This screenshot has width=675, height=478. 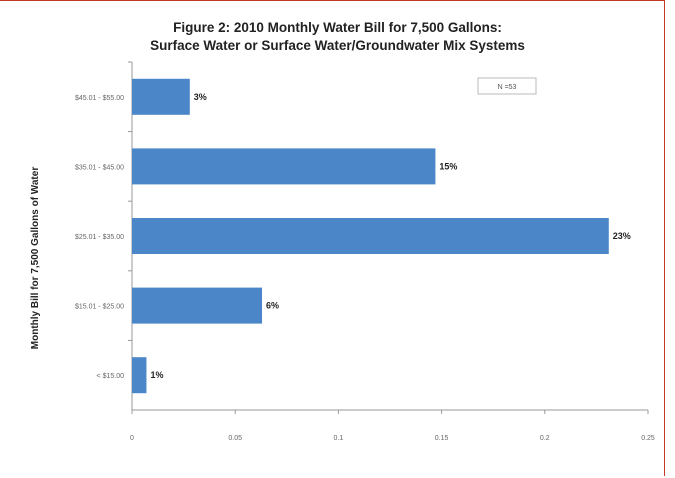 I want to click on y-tick-label: < $15.00, so click(x=111, y=376).